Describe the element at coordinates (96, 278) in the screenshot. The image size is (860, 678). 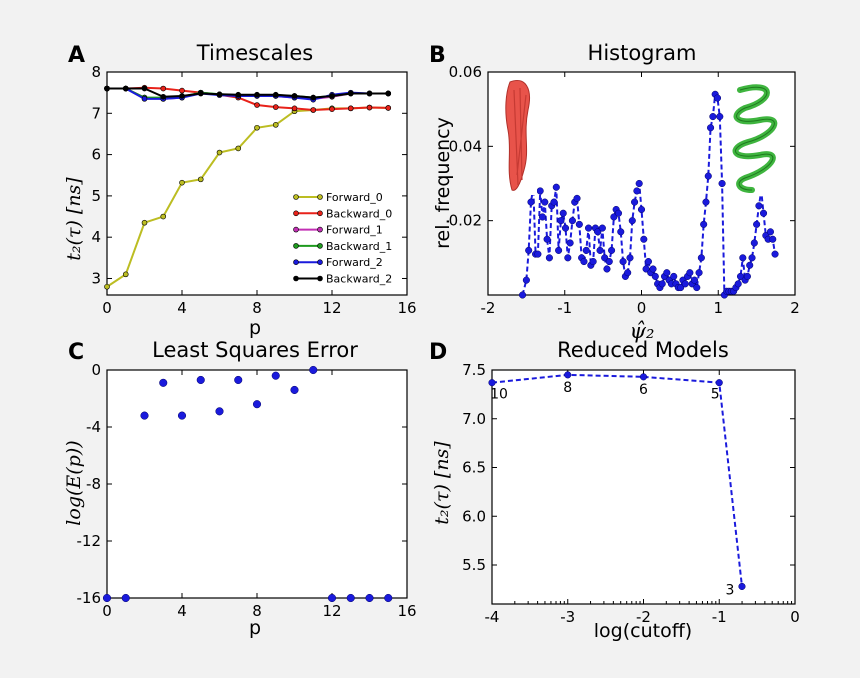
I see `y-tick-label: 3` at that location.